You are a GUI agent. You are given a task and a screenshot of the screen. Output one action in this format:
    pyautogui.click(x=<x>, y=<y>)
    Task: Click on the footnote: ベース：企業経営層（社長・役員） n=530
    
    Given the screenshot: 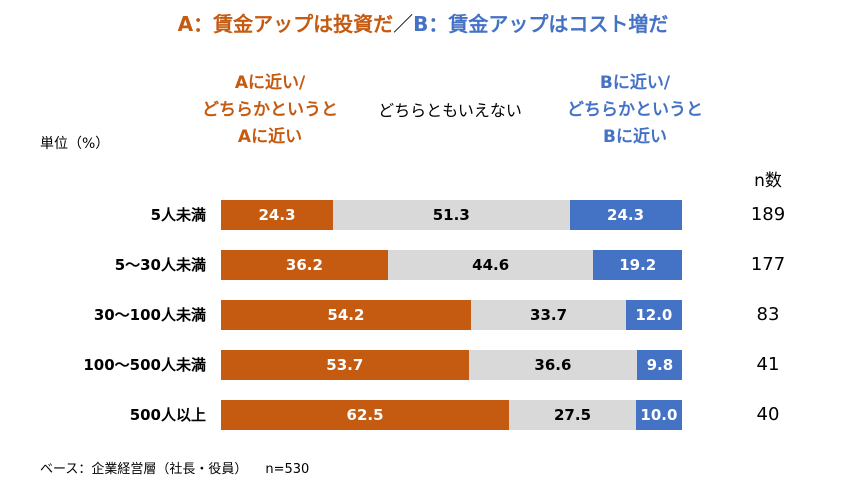 What is the action you would take?
    pyautogui.click(x=174, y=467)
    